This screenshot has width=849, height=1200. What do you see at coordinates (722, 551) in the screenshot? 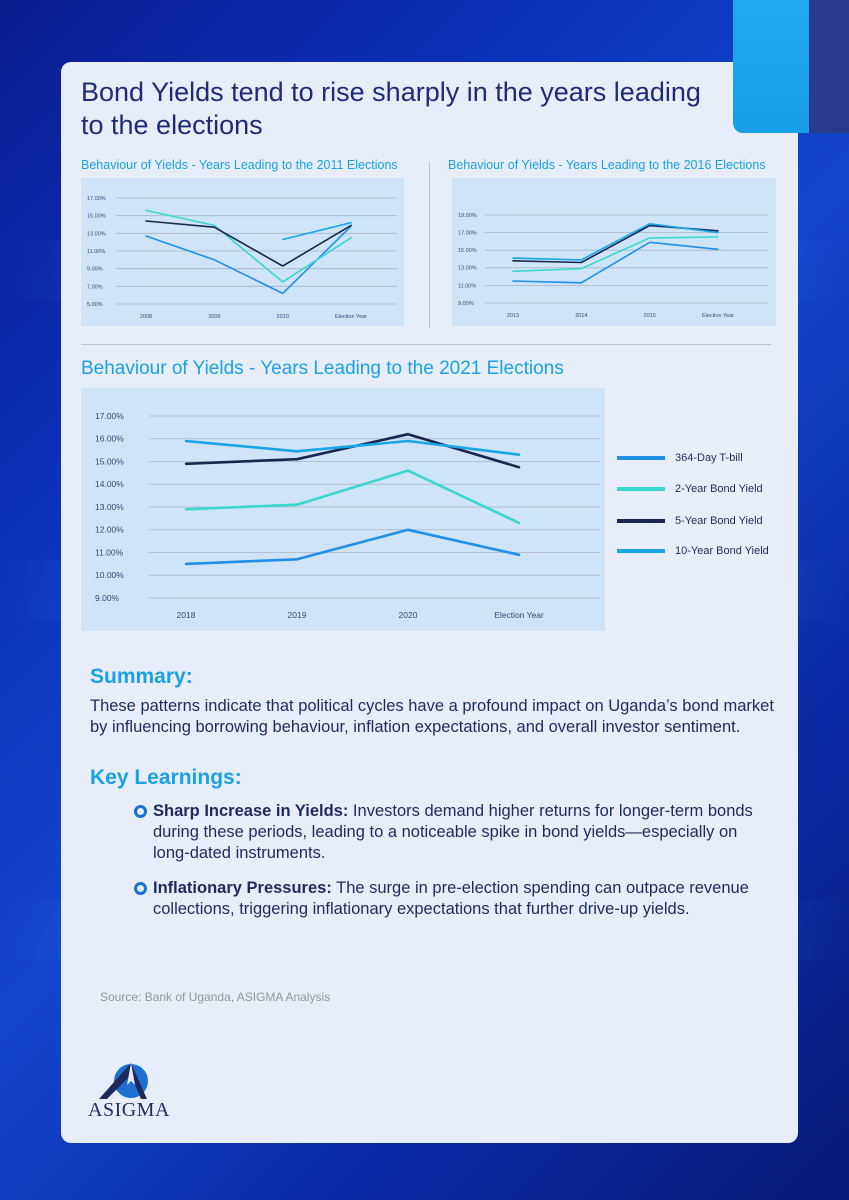
I see `legend-label: 10-Year Bond Yield` at bounding box center [722, 551].